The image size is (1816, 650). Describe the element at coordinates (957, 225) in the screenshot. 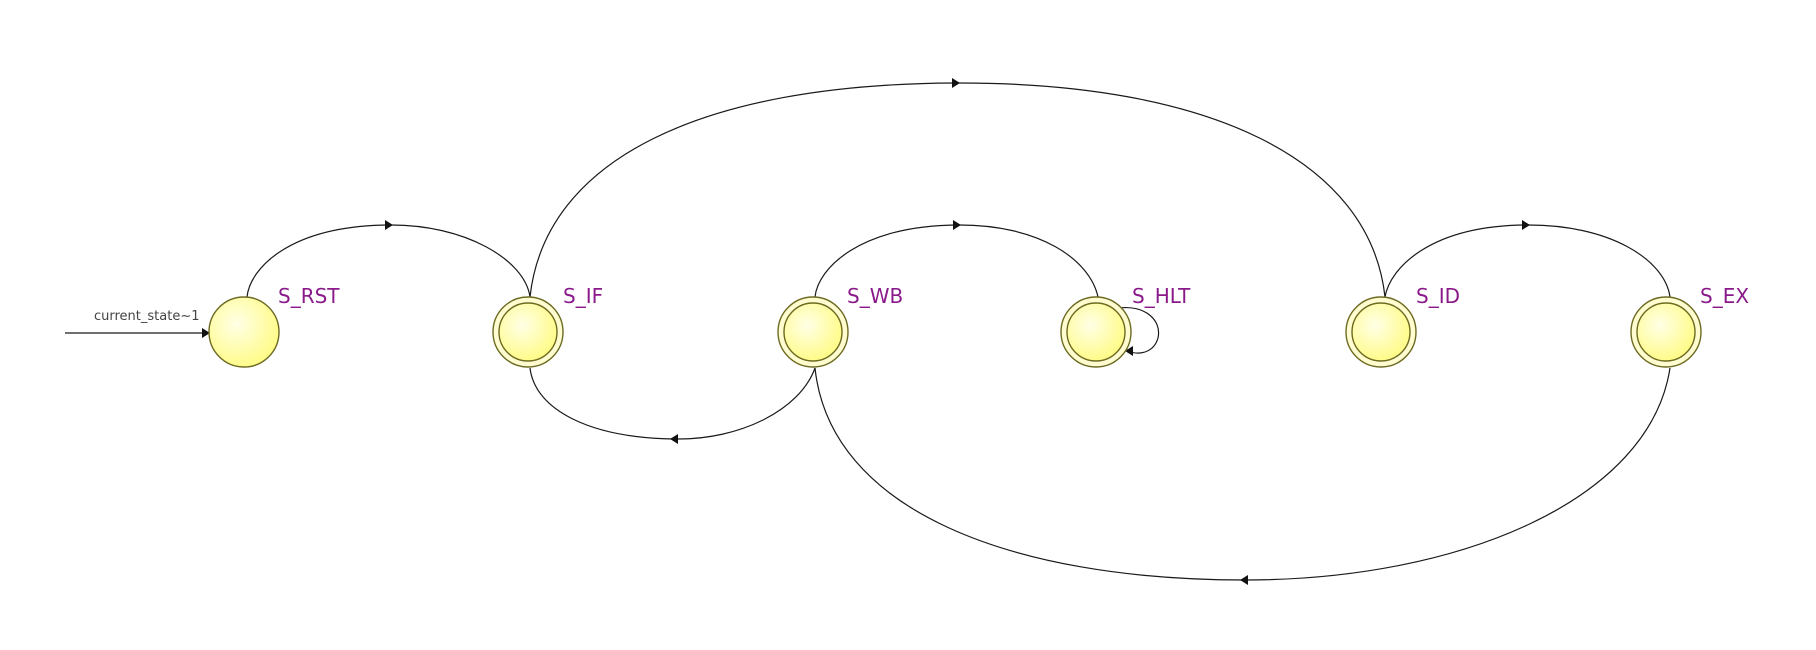

I see `arrowhead-swb-to-shlt` at that location.